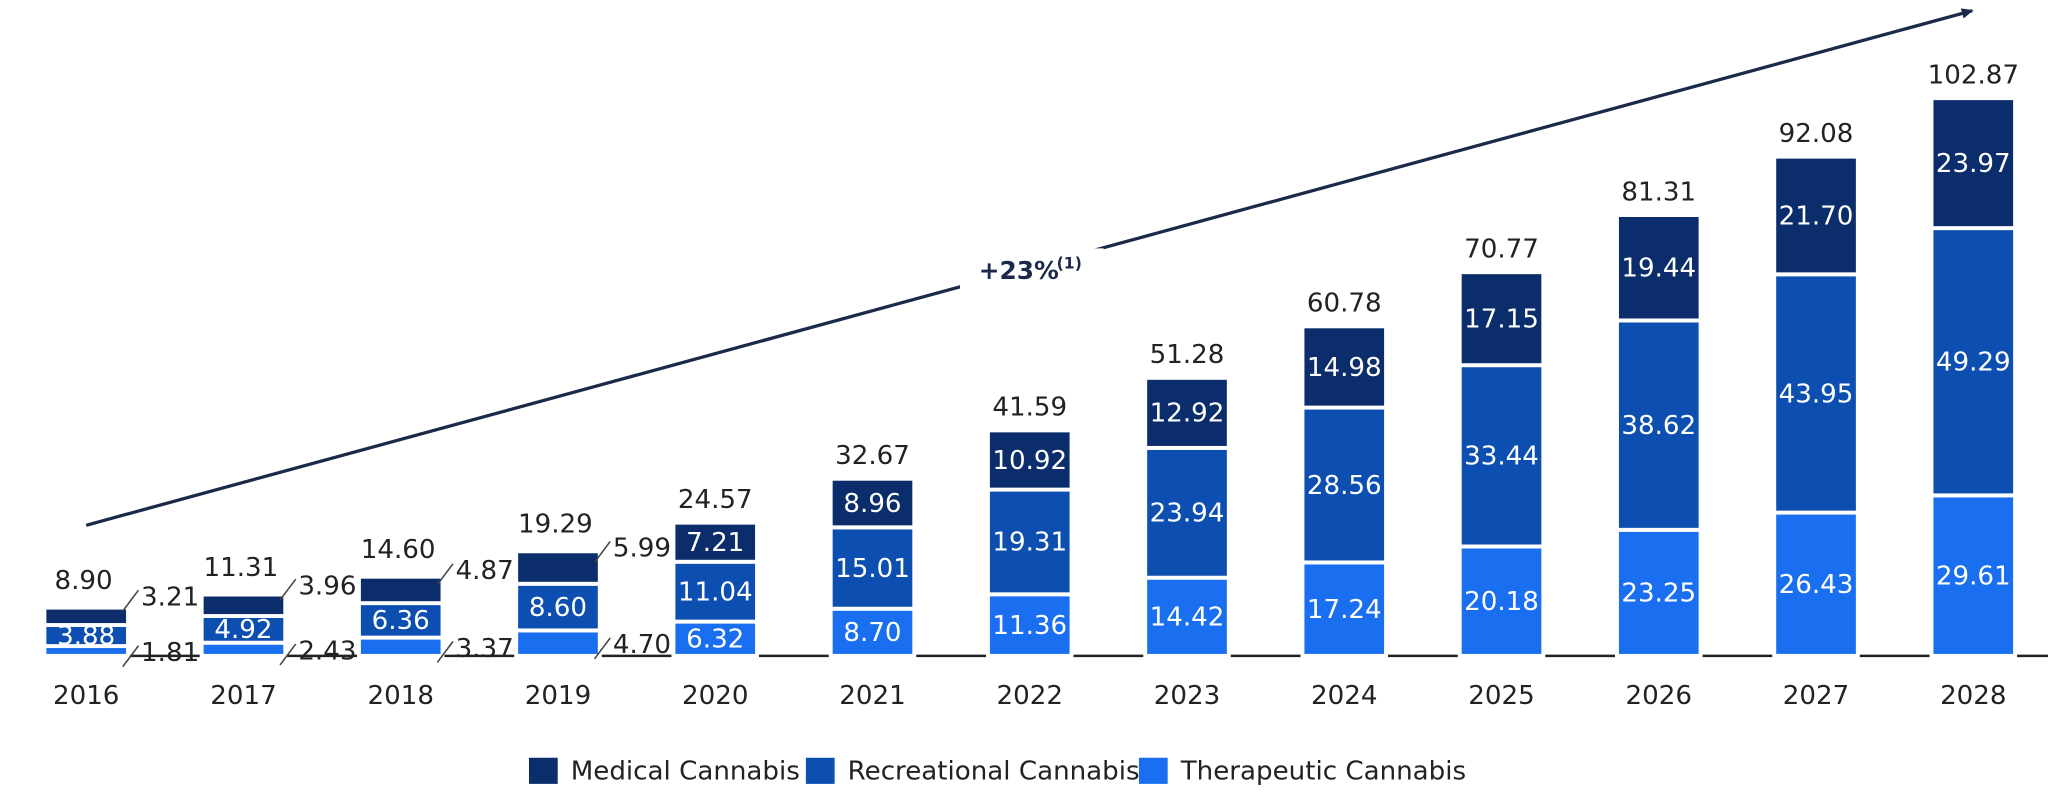  Describe the element at coordinates (1816, 696) in the screenshot. I see `x-tick-label: 2027` at that location.